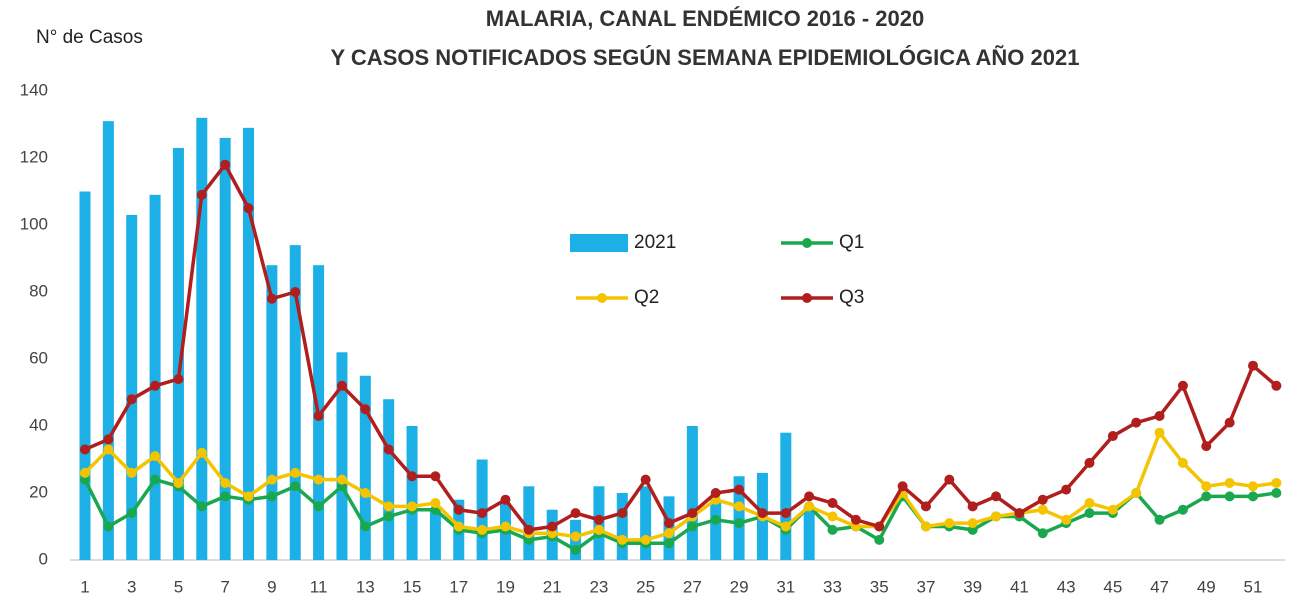  Describe the element at coordinates (34, 89) in the screenshot. I see `y-tick-label: 140` at that location.